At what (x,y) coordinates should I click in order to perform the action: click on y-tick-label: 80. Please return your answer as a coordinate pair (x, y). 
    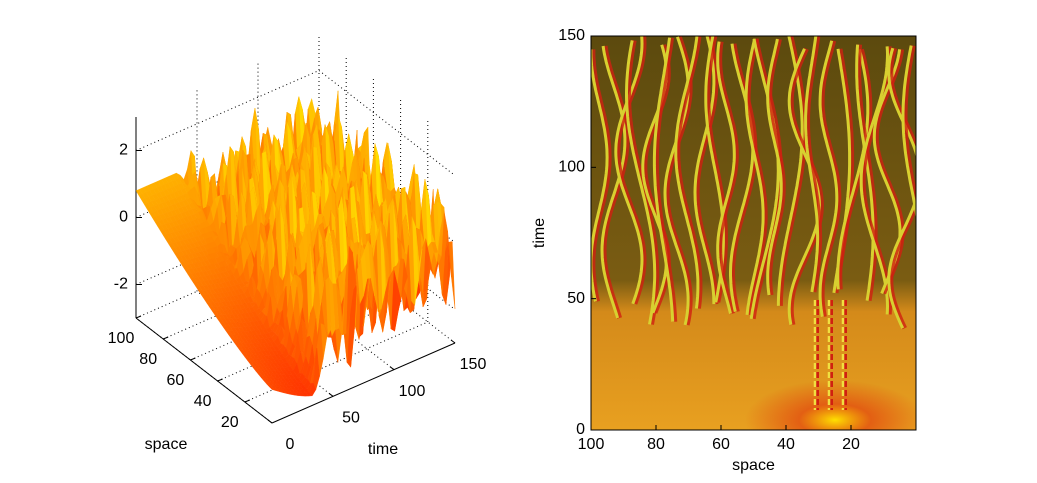
    Looking at the image, I should click on (148, 359).